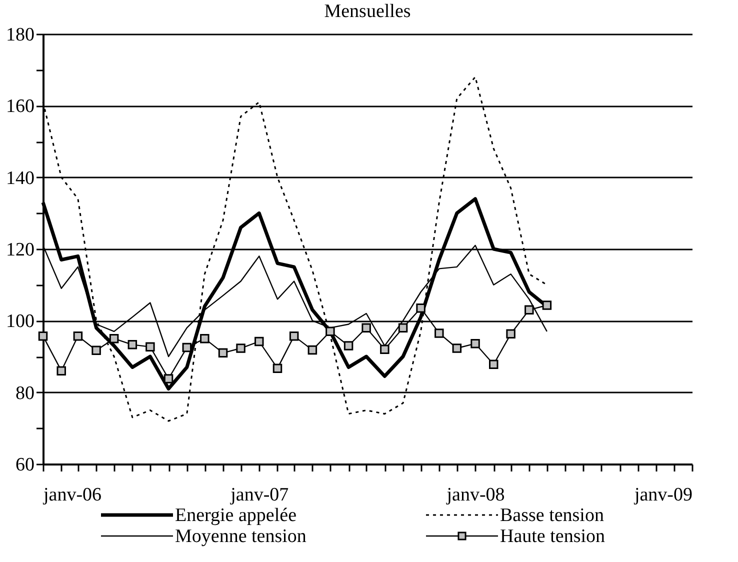 The image size is (738, 562). What do you see at coordinates (20, 107) in the screenshot?
I see `y-tick-label: 160` at bounding box center [20, 107].